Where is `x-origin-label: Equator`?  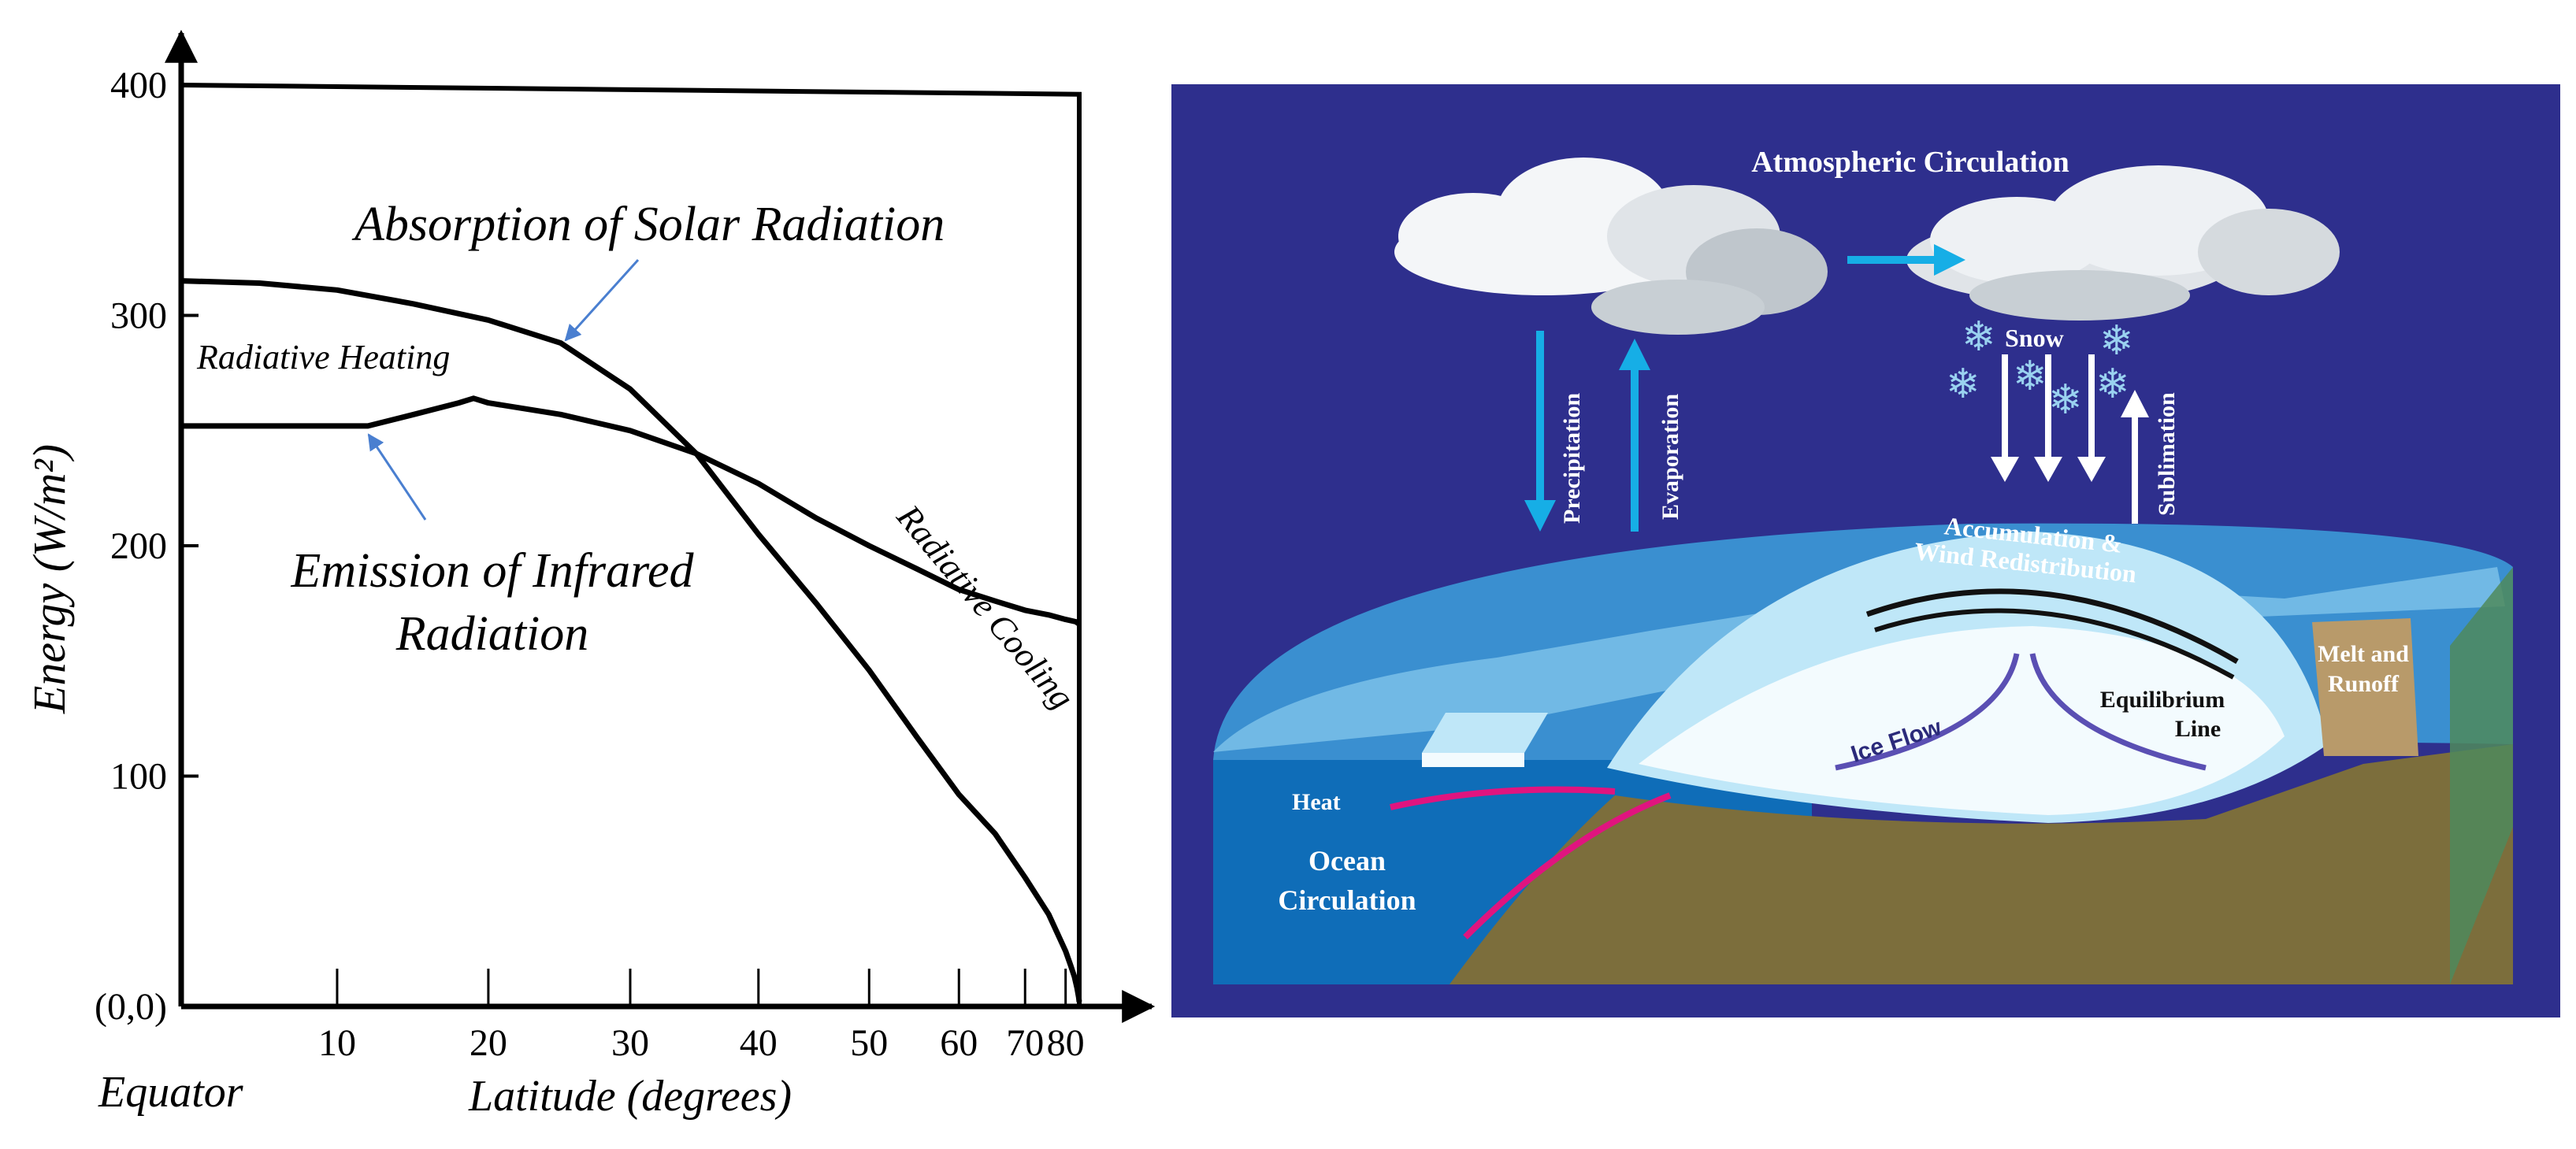
x-origin-label: Equator is located at coordinates (170, 1092).